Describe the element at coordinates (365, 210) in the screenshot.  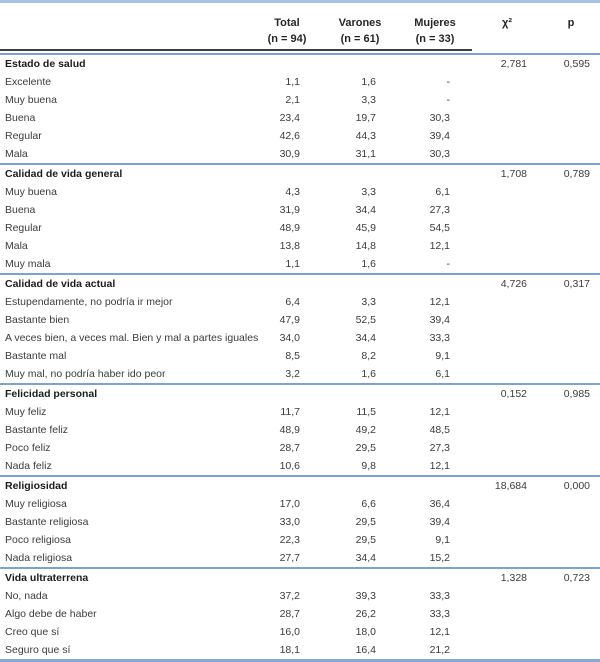
I see `cell-varones: 34,4` at that location.